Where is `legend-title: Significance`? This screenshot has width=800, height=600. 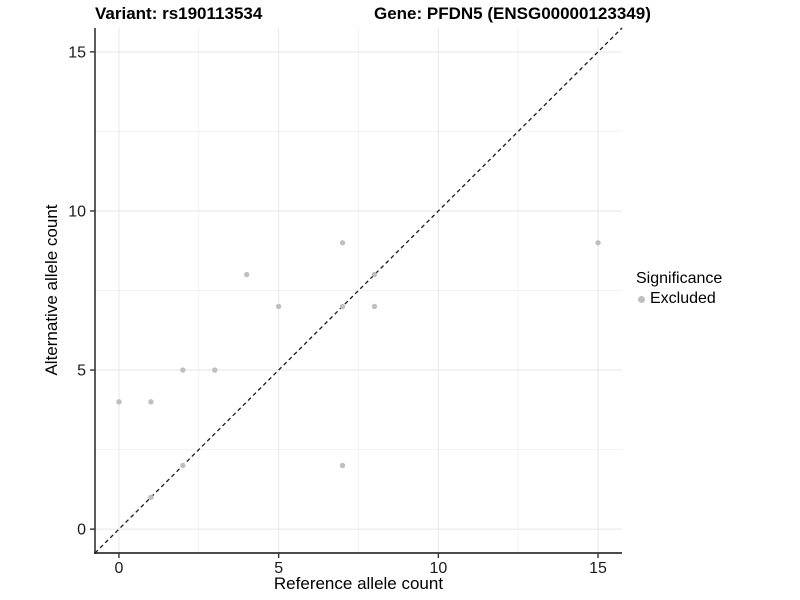
legend-title: Significance is located at coordinates (679, 278).